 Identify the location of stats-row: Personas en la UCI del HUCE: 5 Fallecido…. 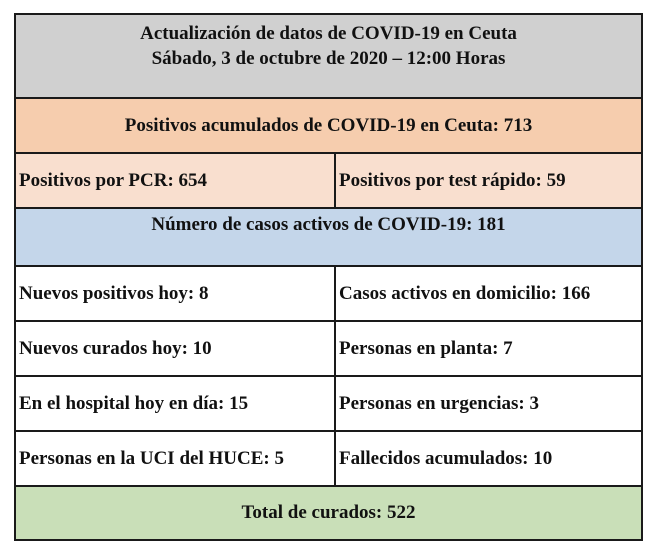
(329, 458).